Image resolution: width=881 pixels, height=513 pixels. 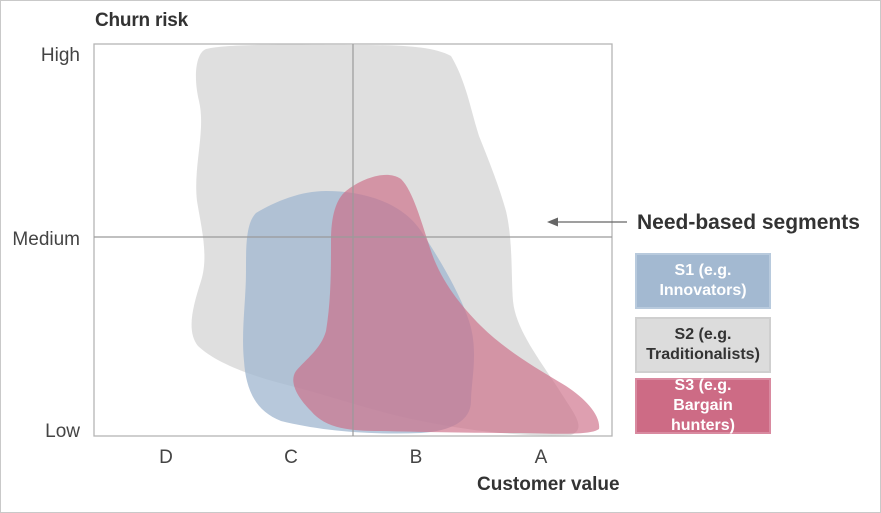 I want to click on legend-s2-line2: Traditionalists), so click(x=703, y=354).